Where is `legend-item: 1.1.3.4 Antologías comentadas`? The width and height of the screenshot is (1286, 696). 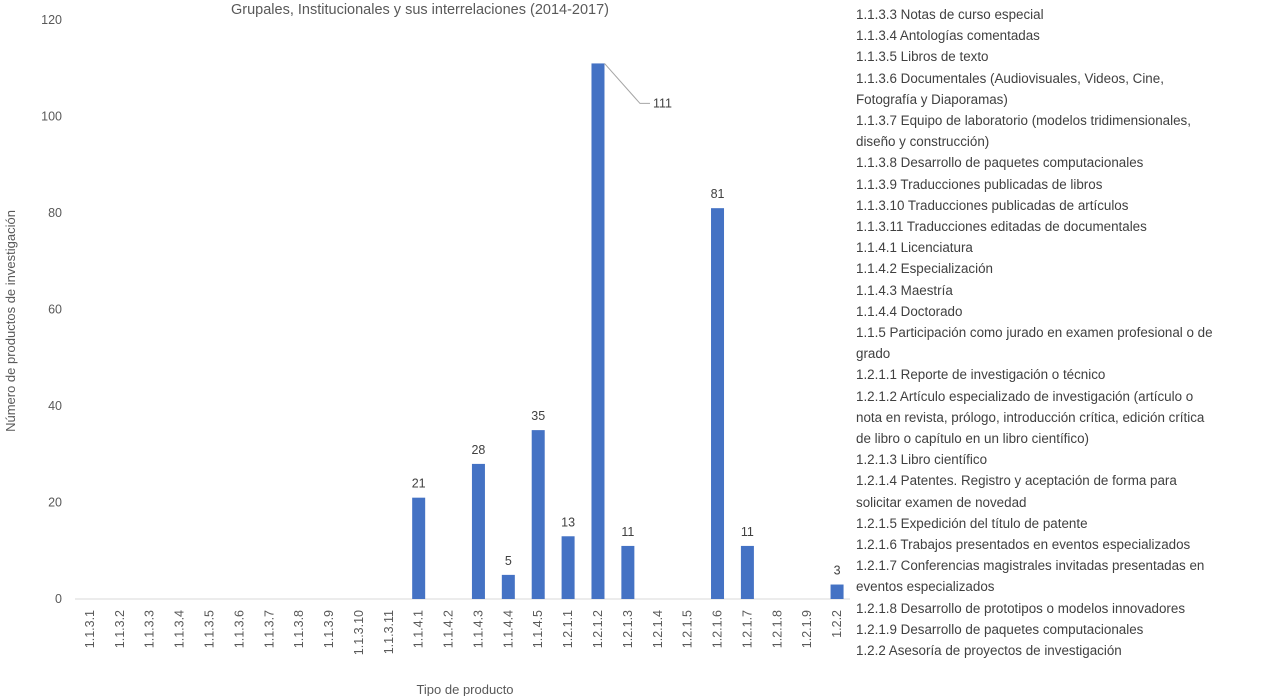 legend-item: 1.1.3.4 Antologías comentadas is located at coordinates (948, 36).